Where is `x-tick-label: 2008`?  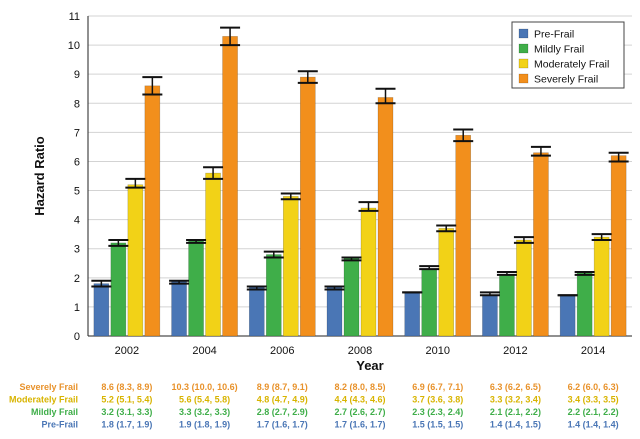
x-tick-label: 2008 is located at coordinates (360, 351).